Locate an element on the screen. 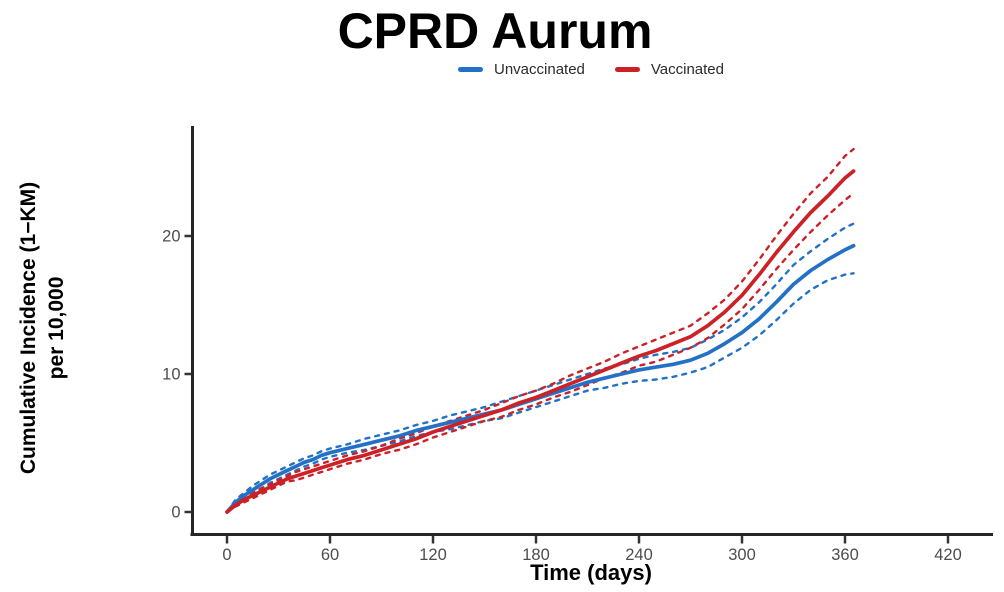  x-tick-label: 300 is located at coordinates (742, 555).